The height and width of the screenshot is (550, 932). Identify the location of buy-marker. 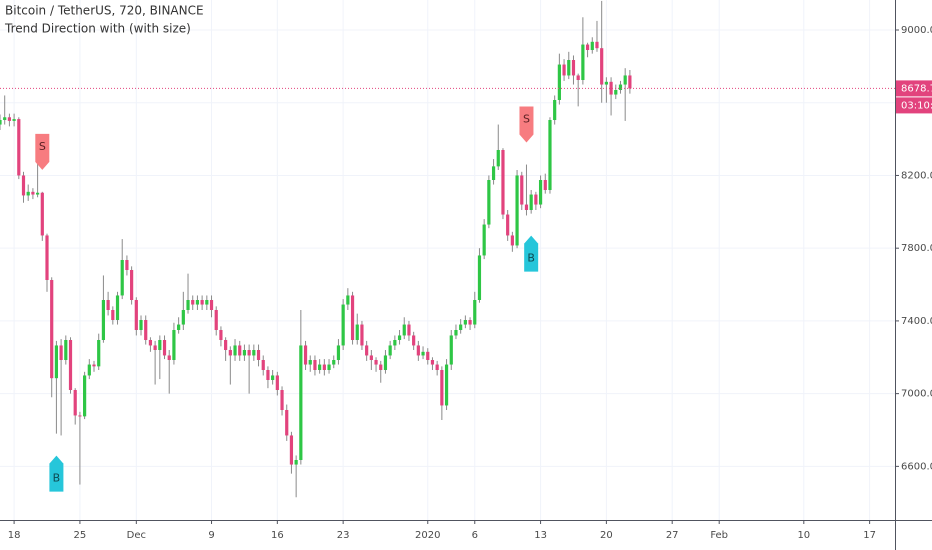
(56, 473).